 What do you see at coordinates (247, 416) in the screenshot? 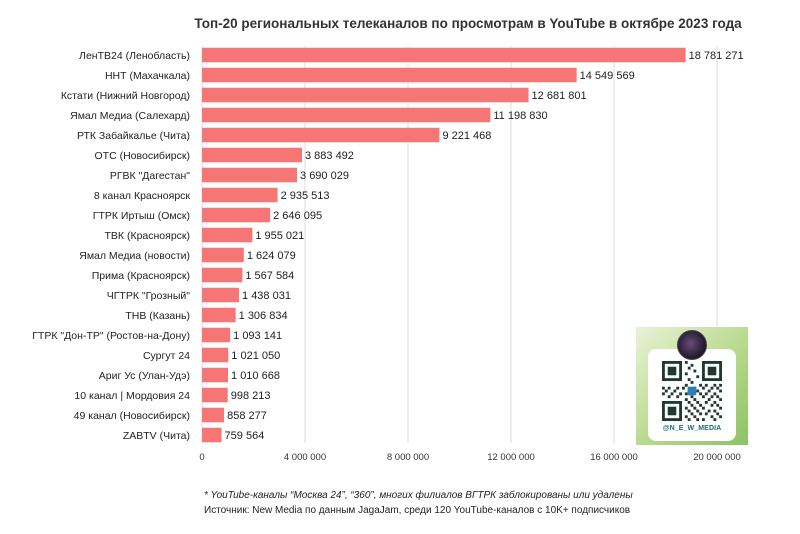
I see `data-label: 858 277` at bounding box center [247, 416].